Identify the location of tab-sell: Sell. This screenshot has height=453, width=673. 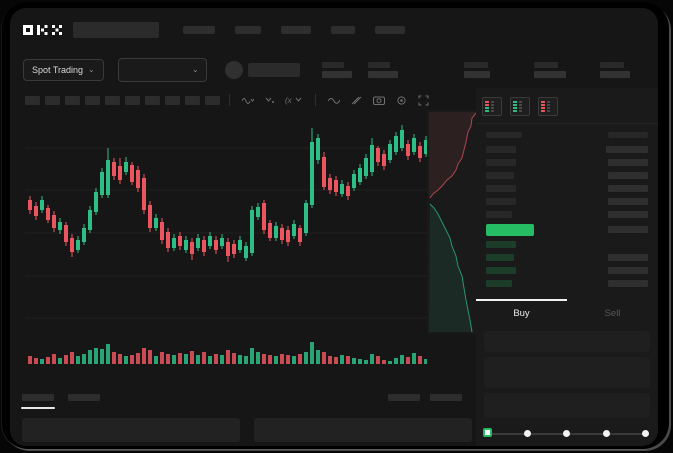
(612, 313).